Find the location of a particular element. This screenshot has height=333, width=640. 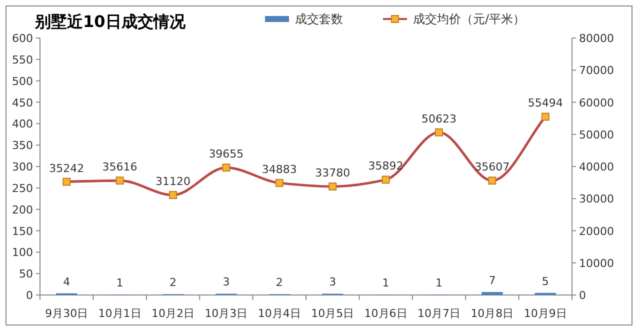

data-label: 35607 is located at coordinates (492, 167).